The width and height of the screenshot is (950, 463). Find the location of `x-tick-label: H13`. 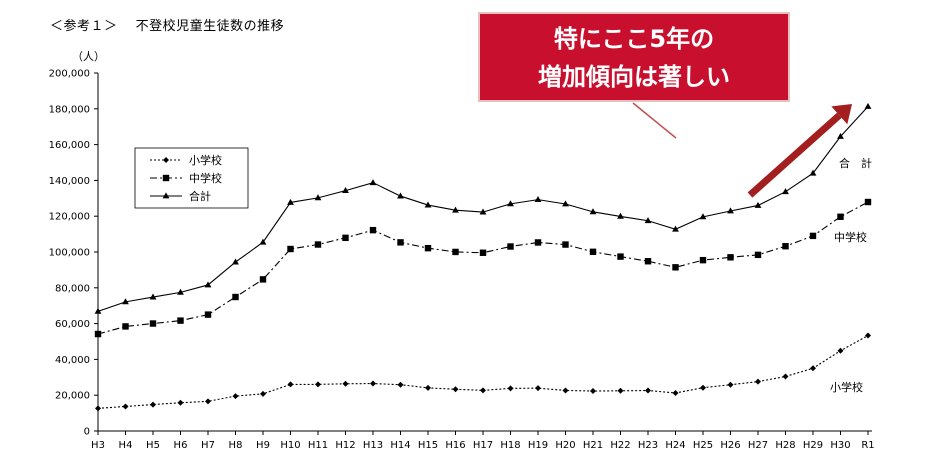

x-tick-label: H13 is located at coordinates (373, 445).